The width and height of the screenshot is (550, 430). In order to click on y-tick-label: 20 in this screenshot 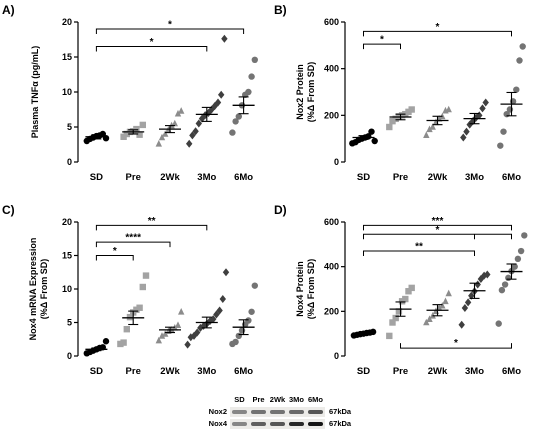, I will do `click(67, 222)`.